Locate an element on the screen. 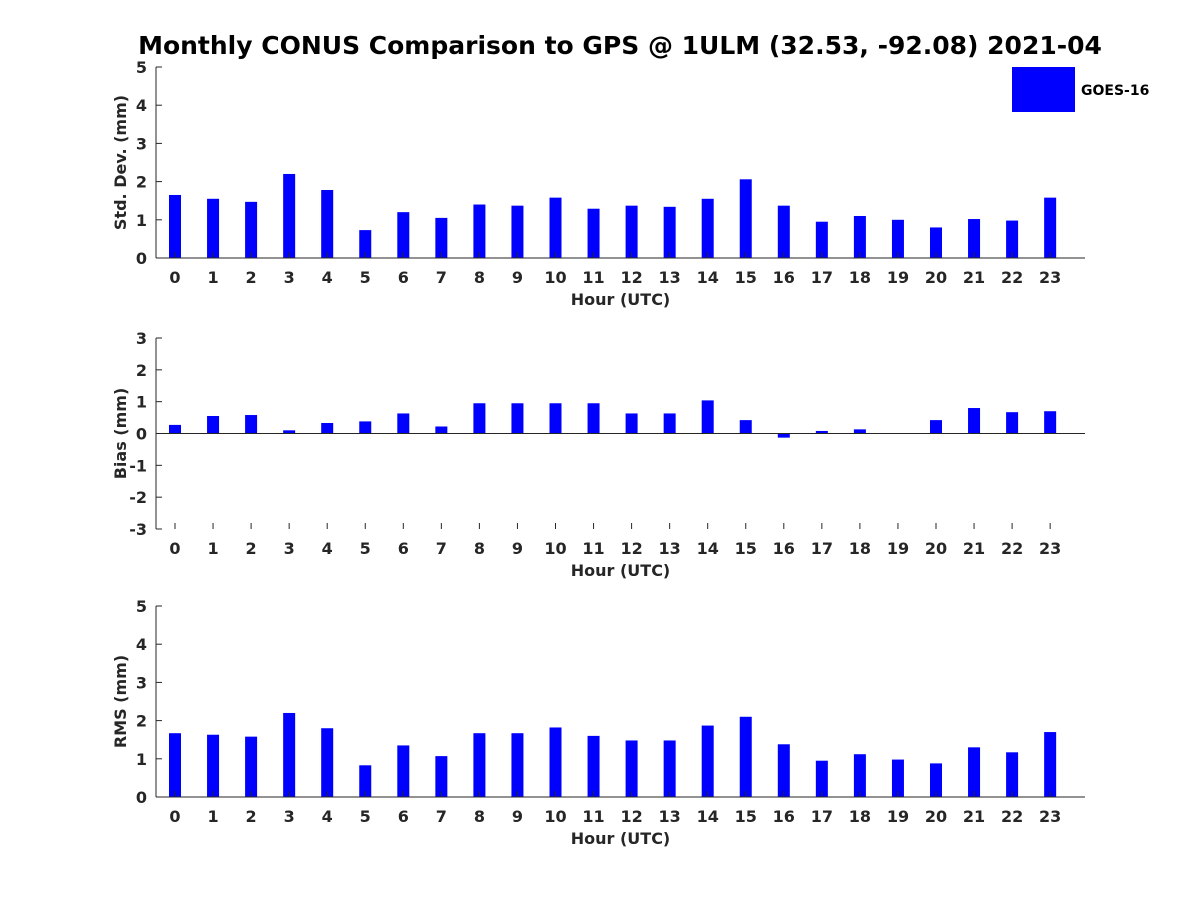  y-tick-label: 4 is located at coordinates (141, 644).